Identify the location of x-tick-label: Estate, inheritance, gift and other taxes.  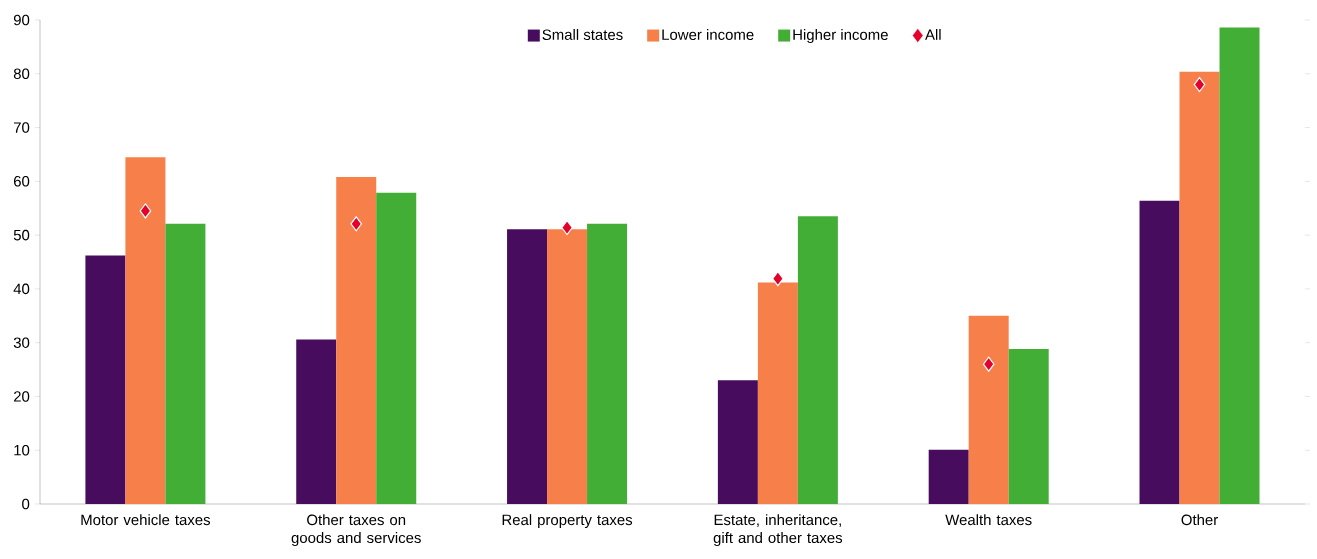
(778, 530).